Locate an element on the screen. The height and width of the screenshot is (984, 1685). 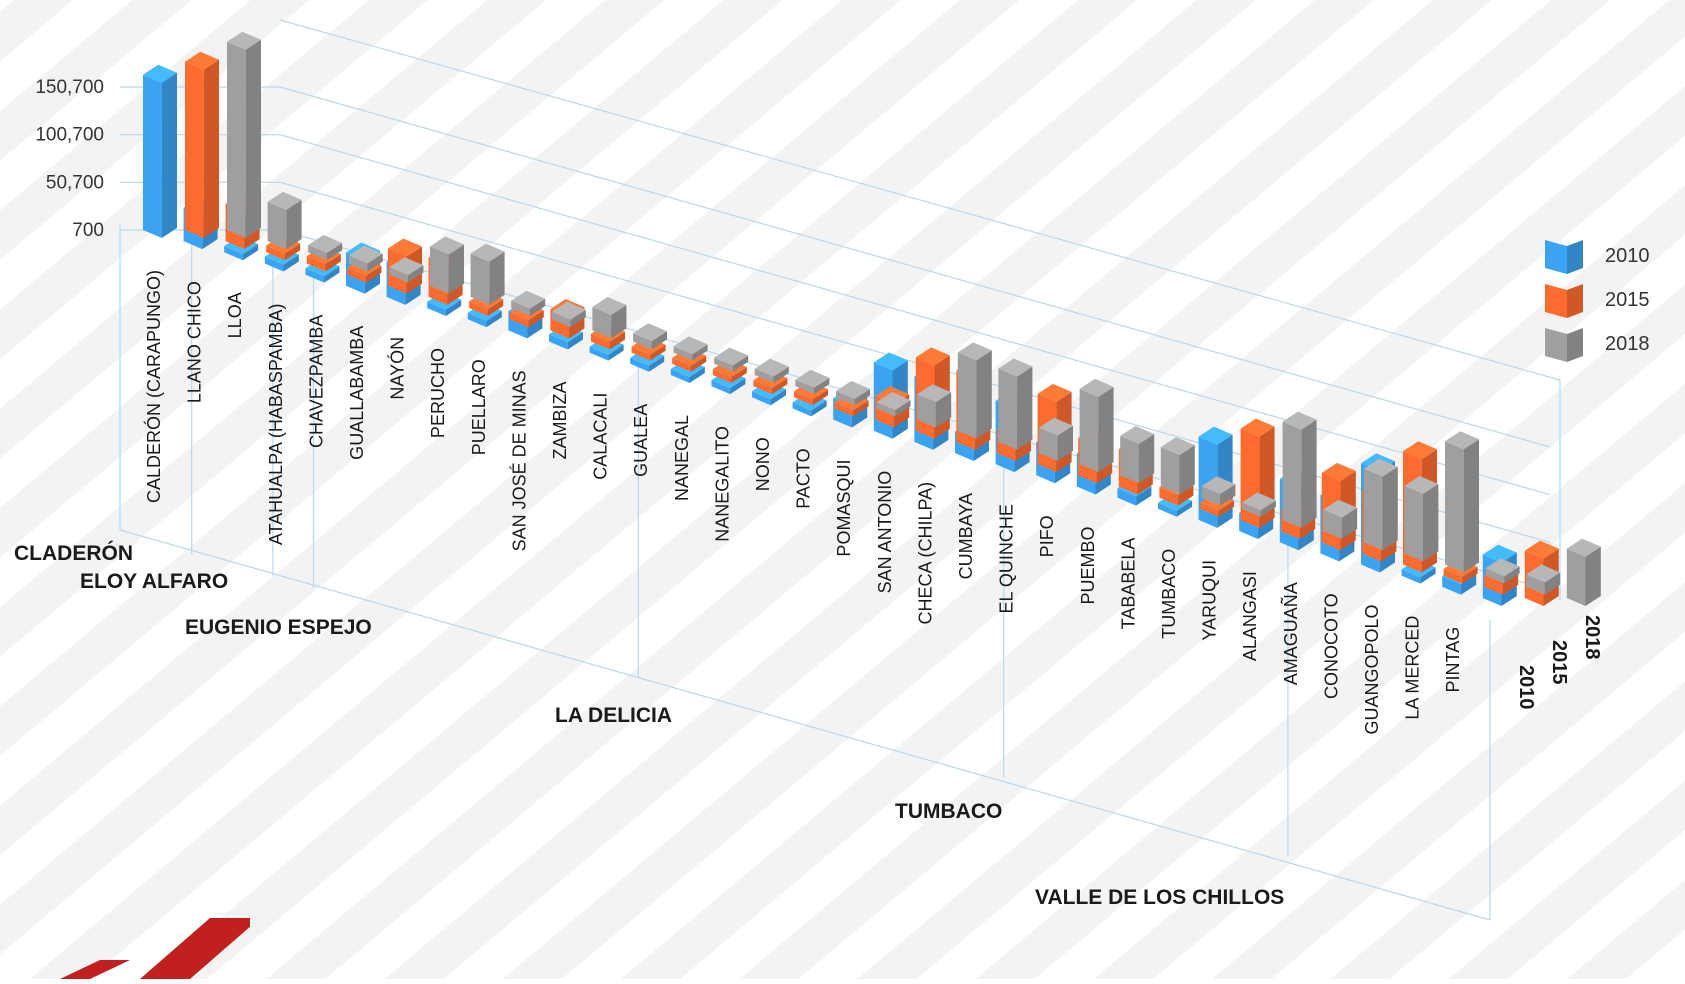
category-label: PINTAG is located at coordinates (1453, 660).